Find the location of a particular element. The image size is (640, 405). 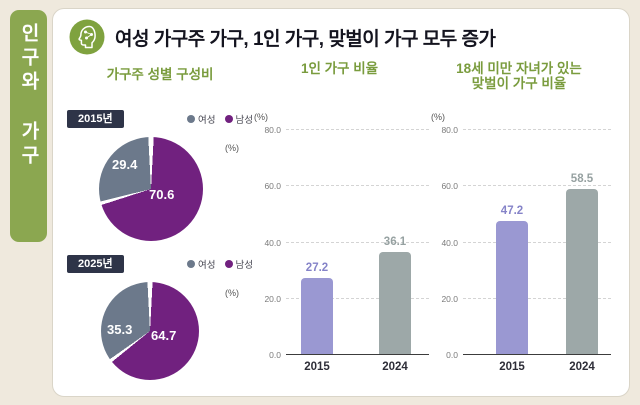

pie-value-female-2025: 35.3 is located at coordinates (120, 329).